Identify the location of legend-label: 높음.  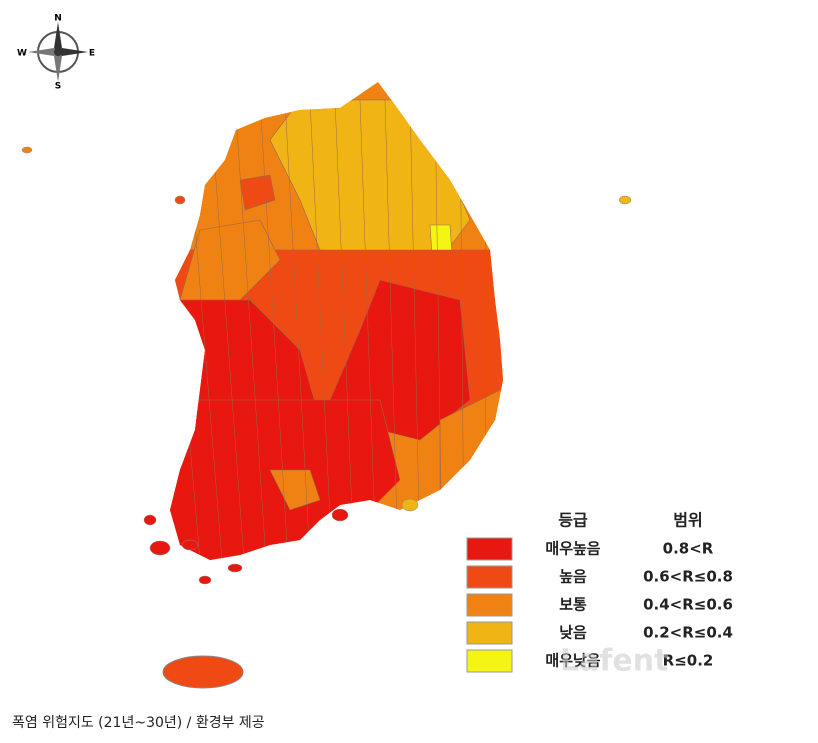
(573, 577).